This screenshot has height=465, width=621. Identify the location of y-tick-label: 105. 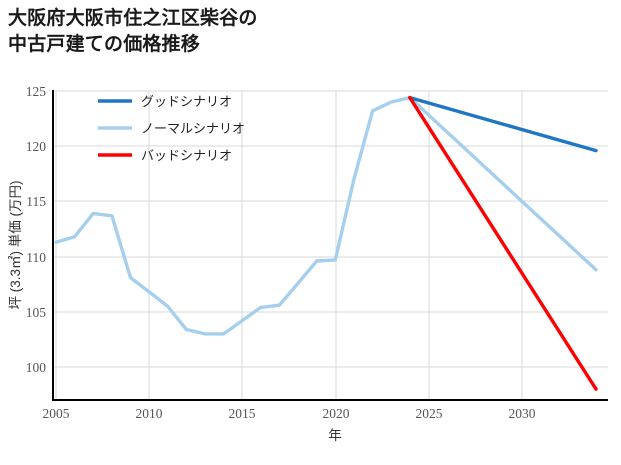
(36, 312).